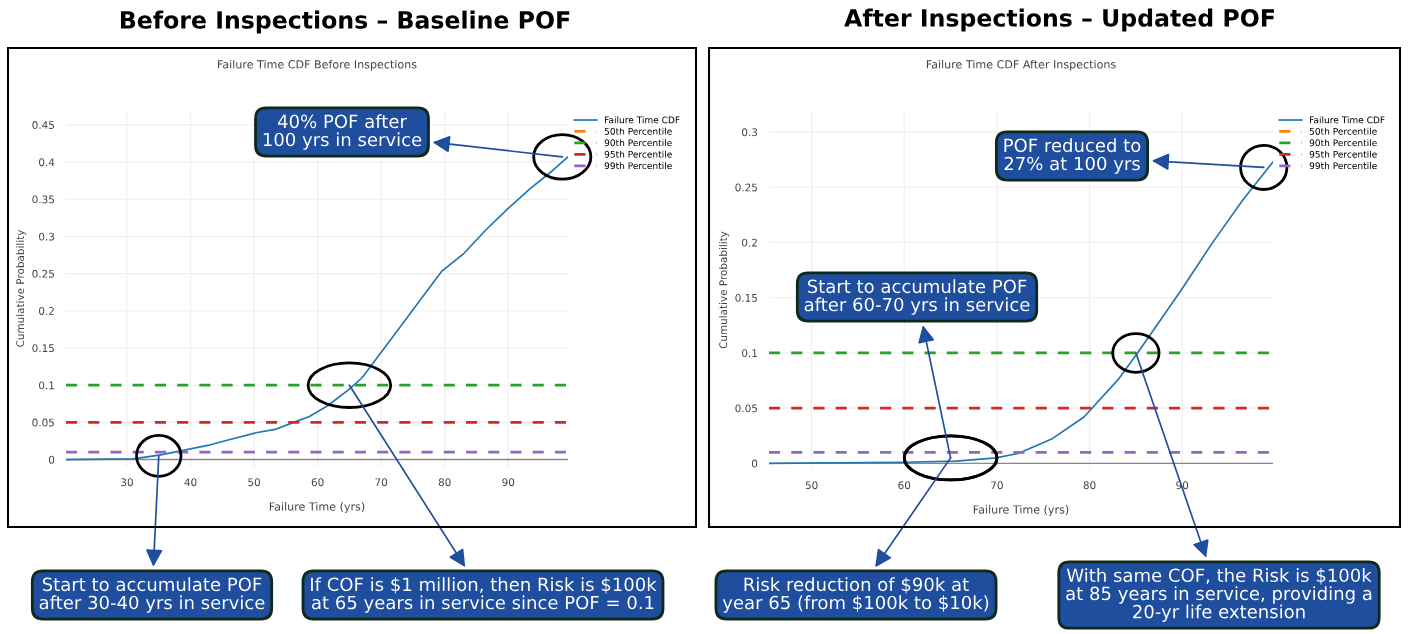  Describe the element at coordinates (317, 65) in the screenshot. I see `chart-subtitle: Failure Time CDF Before Inspections` at that location.